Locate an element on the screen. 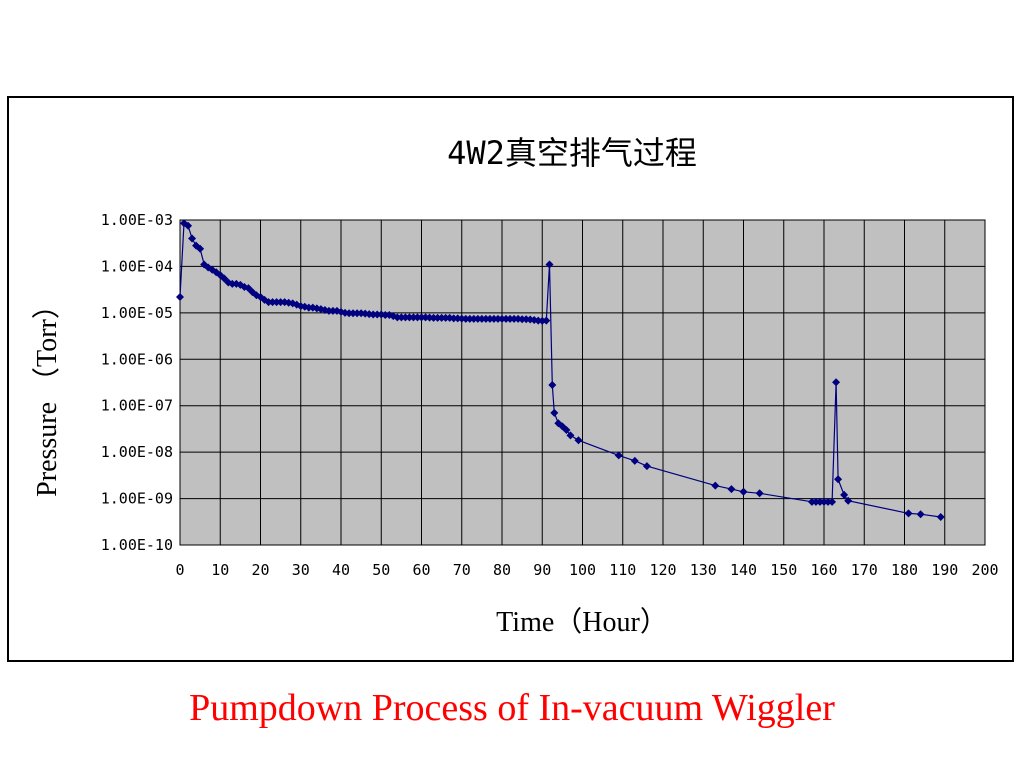 This screenshot has width=1024, height=768. x-tick-label: 50 is located at coordinates (381, 570).